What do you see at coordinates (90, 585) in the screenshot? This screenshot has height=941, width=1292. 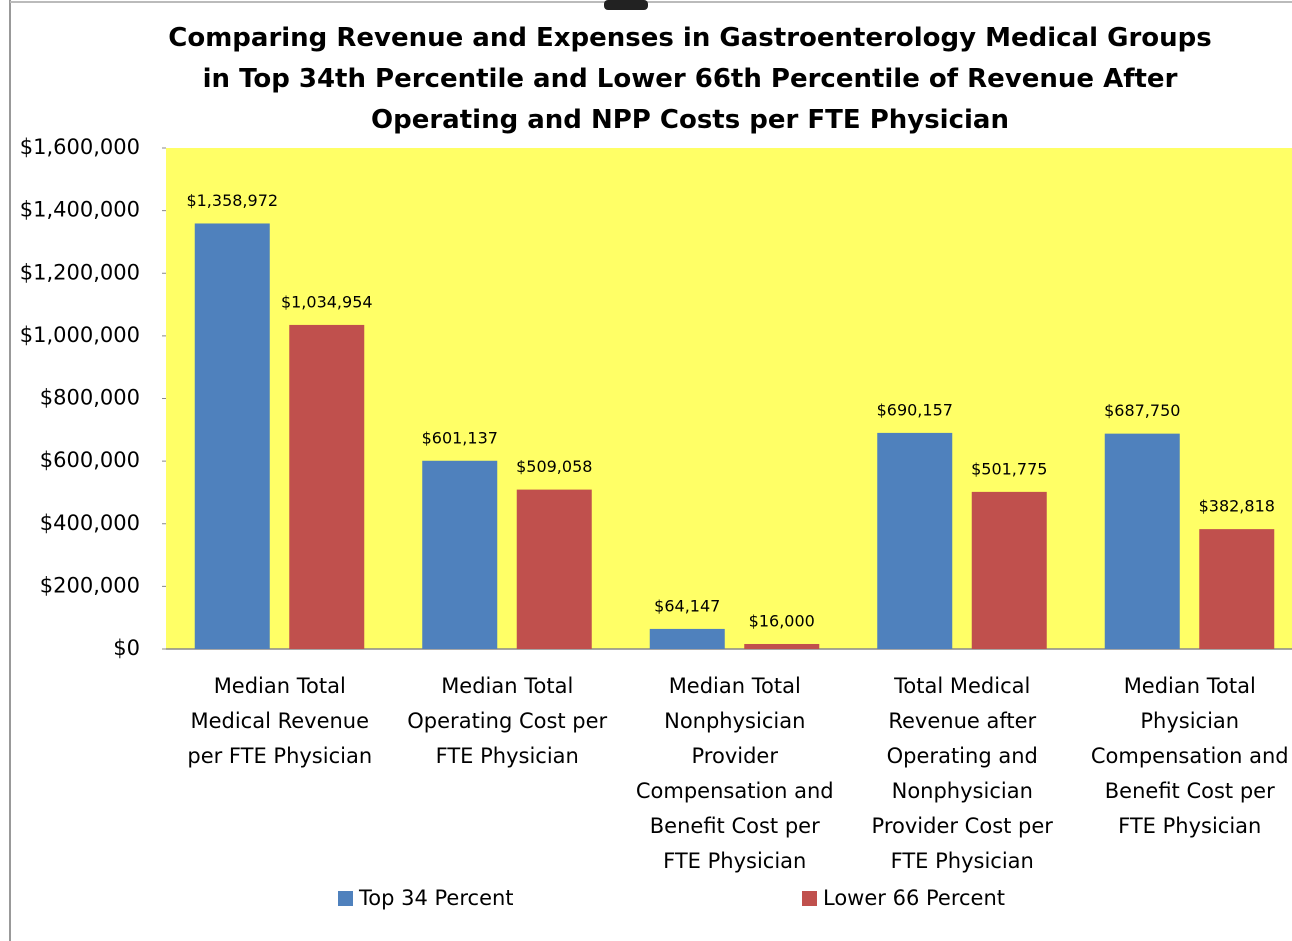 I see `y-tick-label: $200,000` at bounding box center [90, 585].